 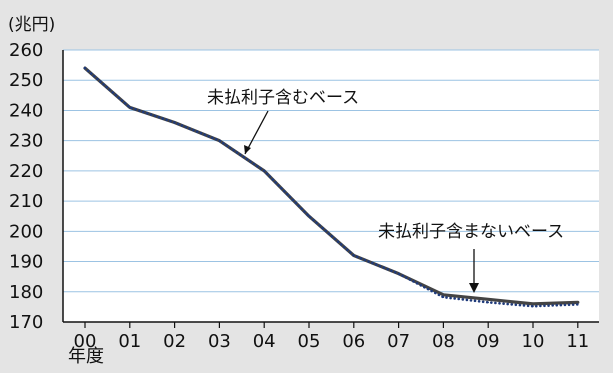 I want to click on y-tick-label-250: 250, so click(x=26, y=80).